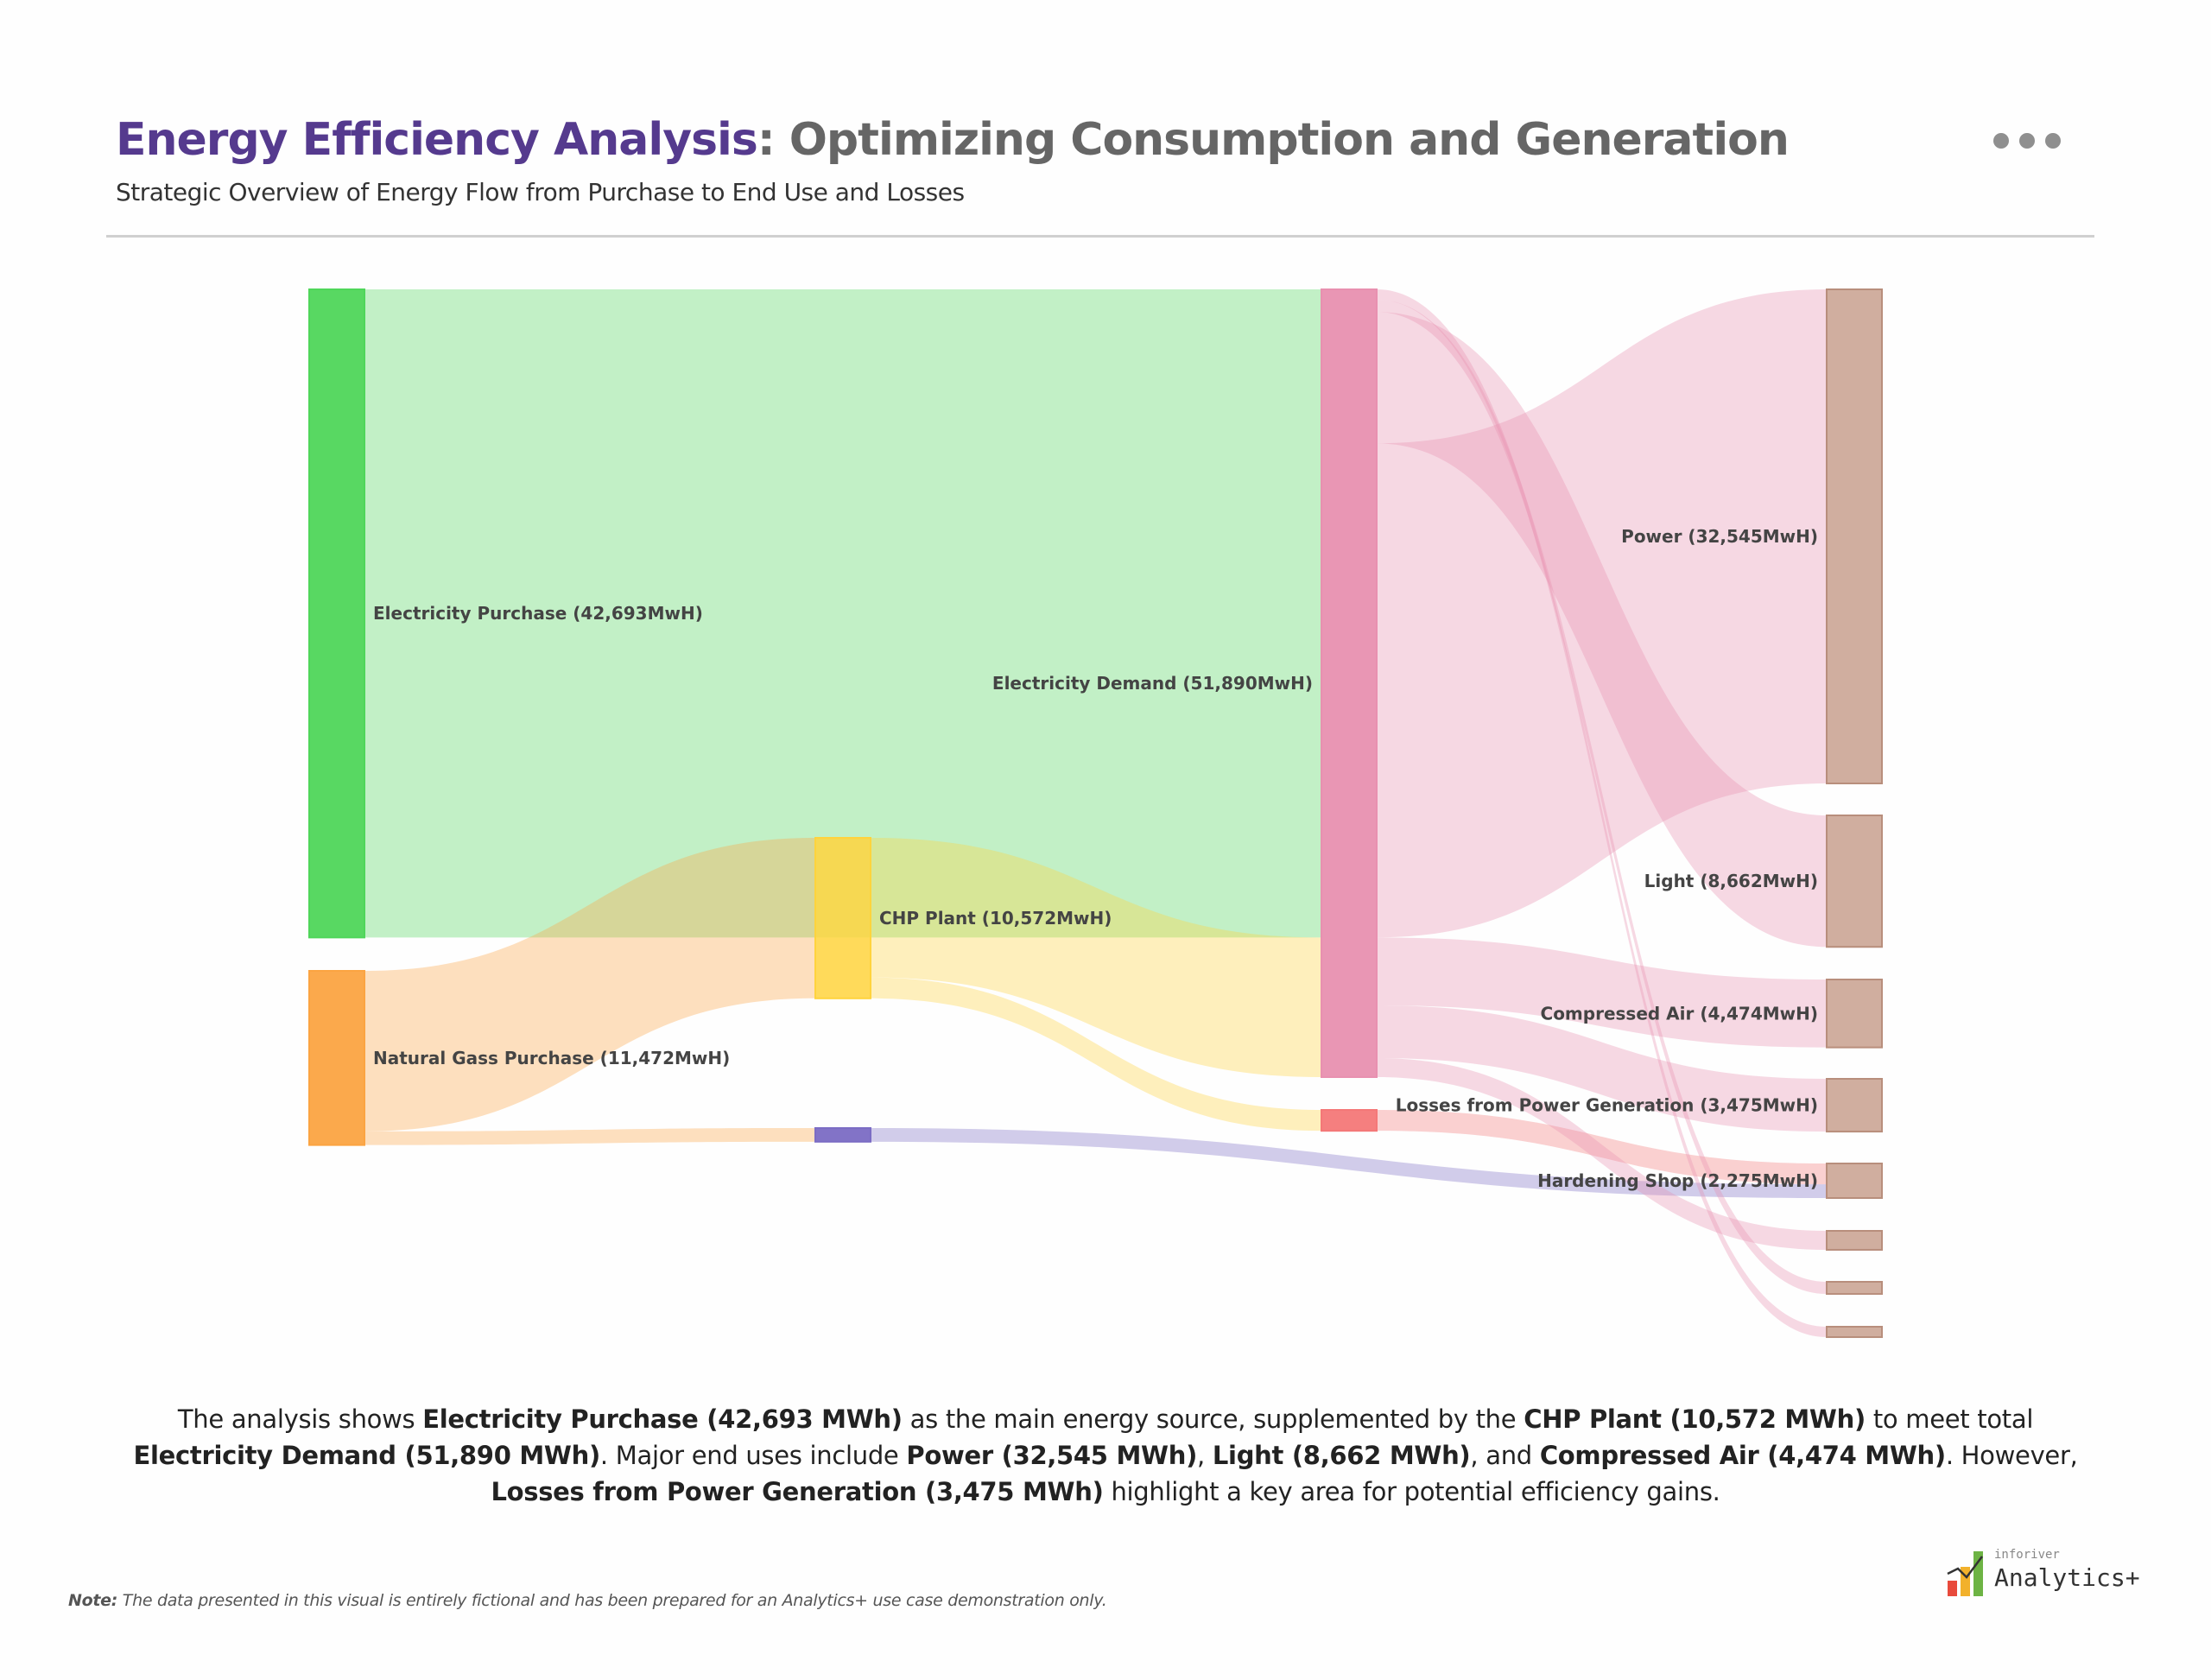 The image size is (2211, 1680). What do you see at coordinates (995, 919) in the screenshot?
I see `node-label-chp: CHP Plant (10,572MwH)` at bounding box center [995, 919].